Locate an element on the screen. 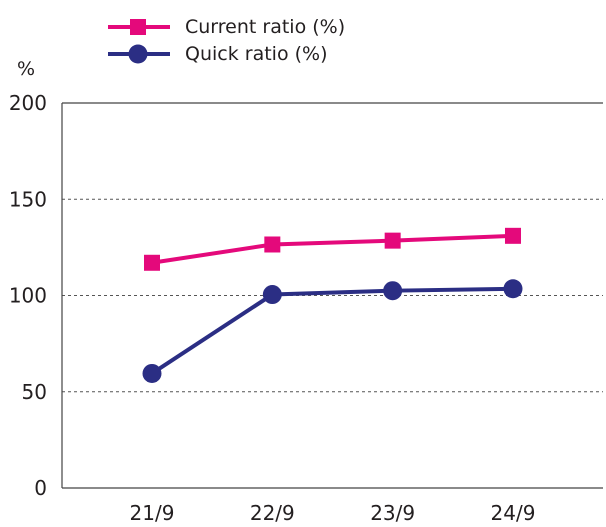 Image resolution: width=606 pixels, height=527 pixels. y-tick-label: 0 is located at coordinates (40, 488).